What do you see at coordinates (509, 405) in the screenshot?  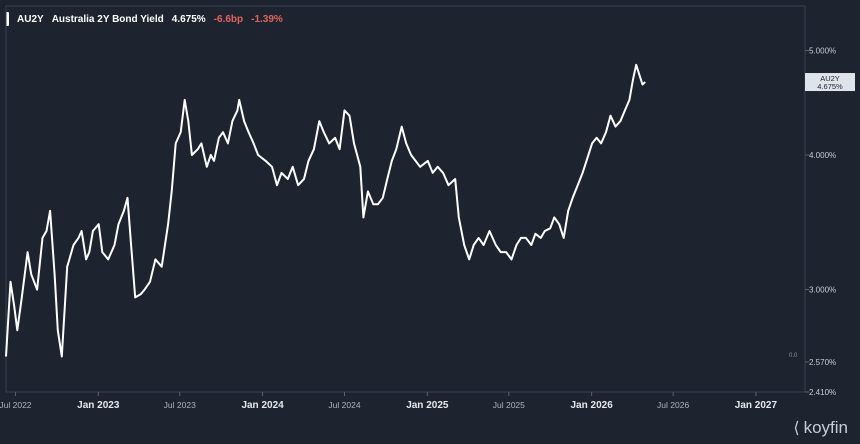 I see `x-tick-label: Jul 2025` at bounding box center [509, 405].